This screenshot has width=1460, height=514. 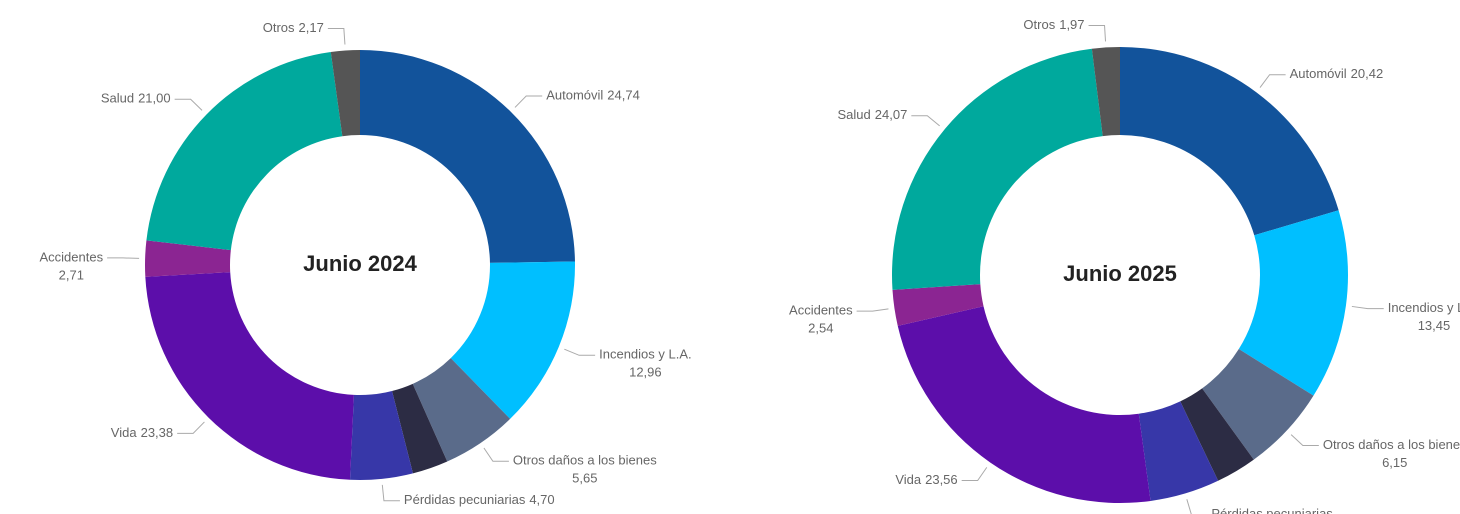 What do you see at coordinates (584, 478) in the screenshot?
I see `slice-value: 5,65` at bounding box center [584, 478].